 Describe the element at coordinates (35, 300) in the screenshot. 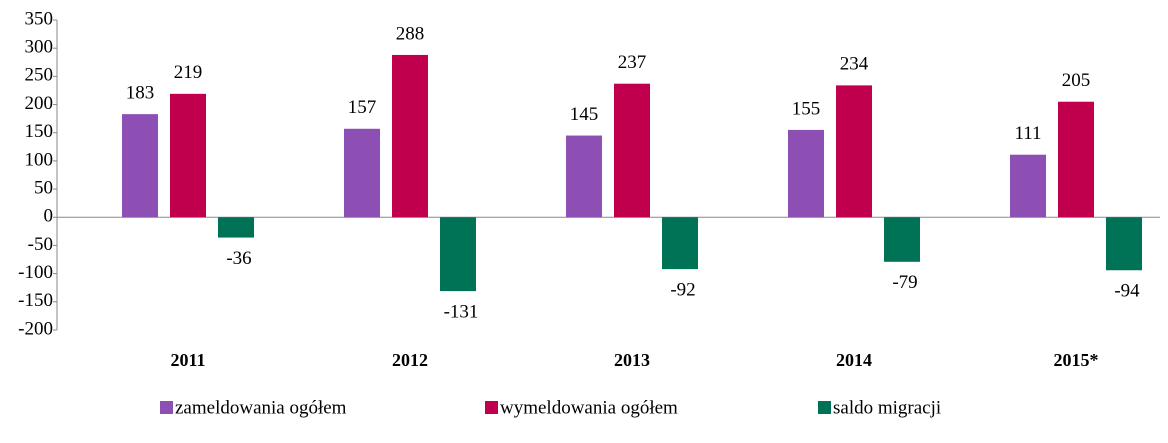

I see `y-tick-label: -150` at that location.